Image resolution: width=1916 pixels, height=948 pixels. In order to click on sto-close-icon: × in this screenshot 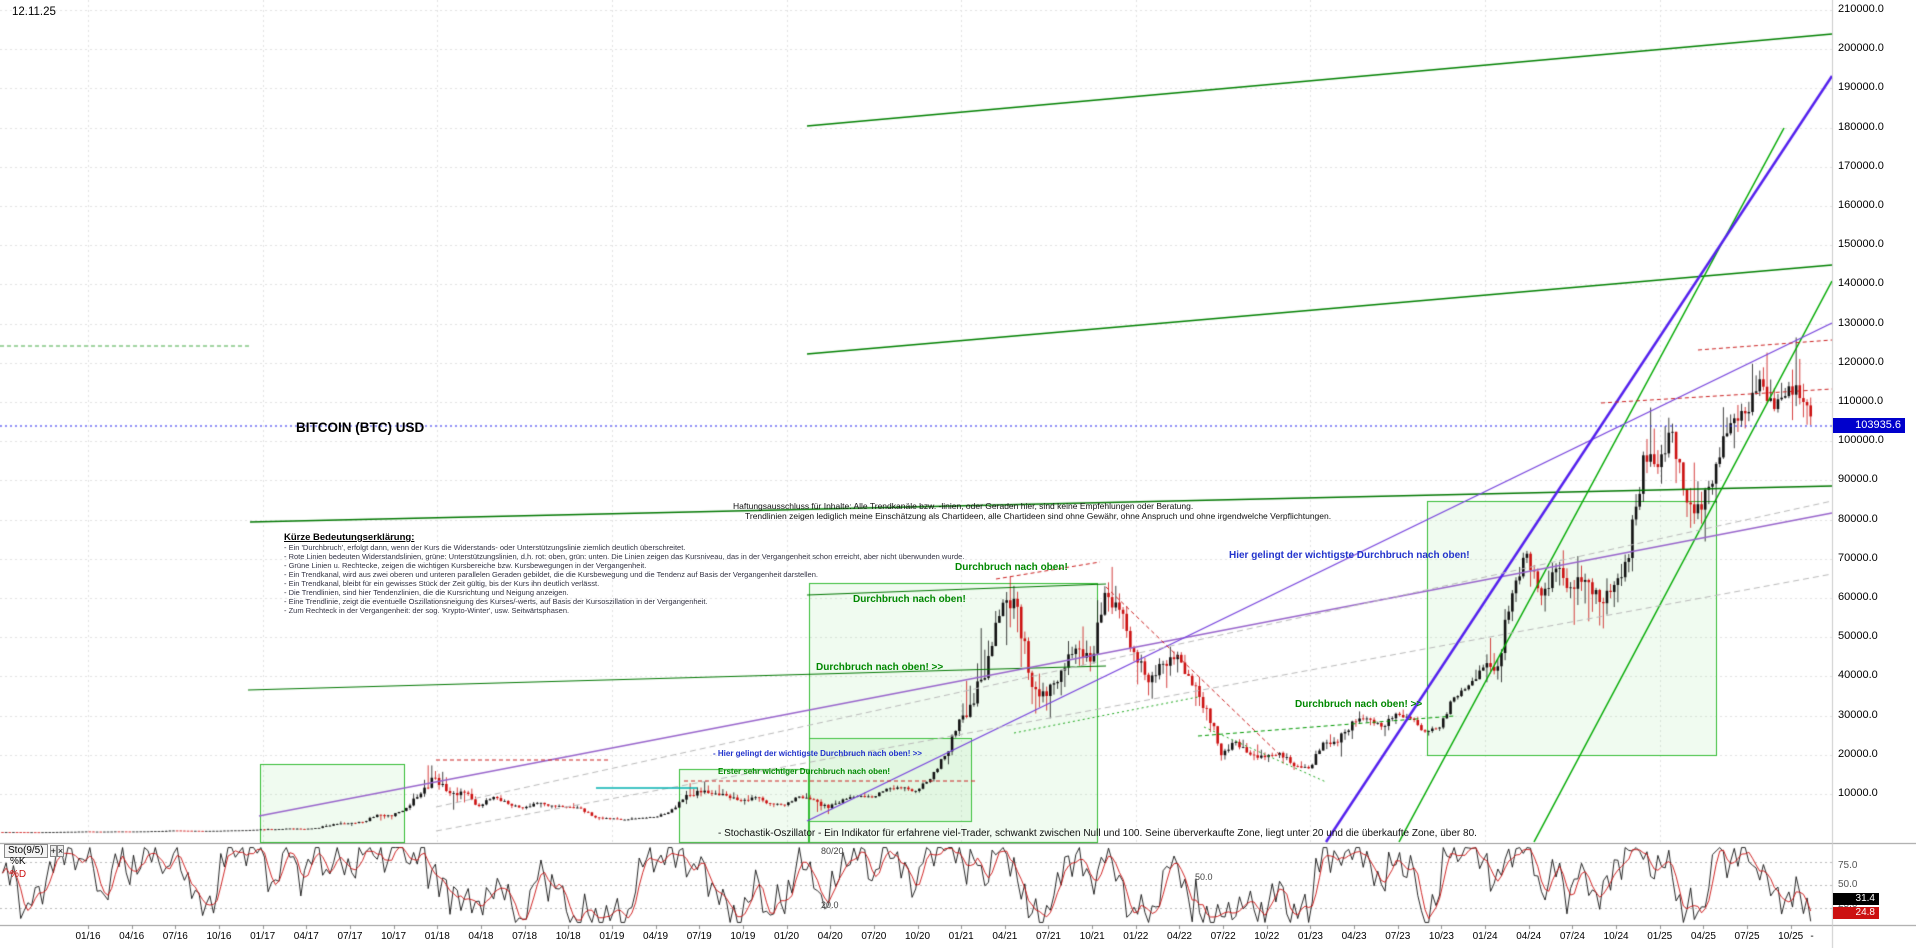, I will do `click(60, 850)`.